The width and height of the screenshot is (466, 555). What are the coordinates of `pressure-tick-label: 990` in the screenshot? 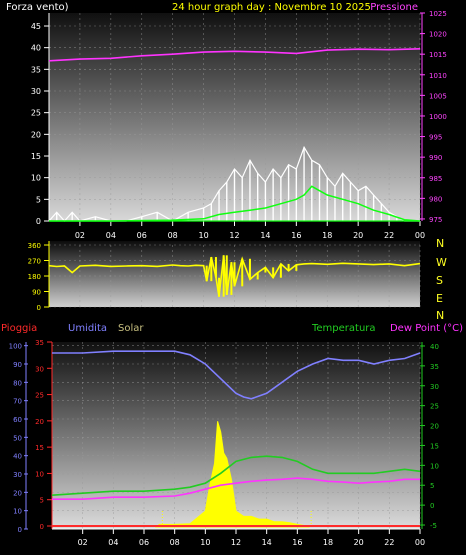 It's located at (435, 158).